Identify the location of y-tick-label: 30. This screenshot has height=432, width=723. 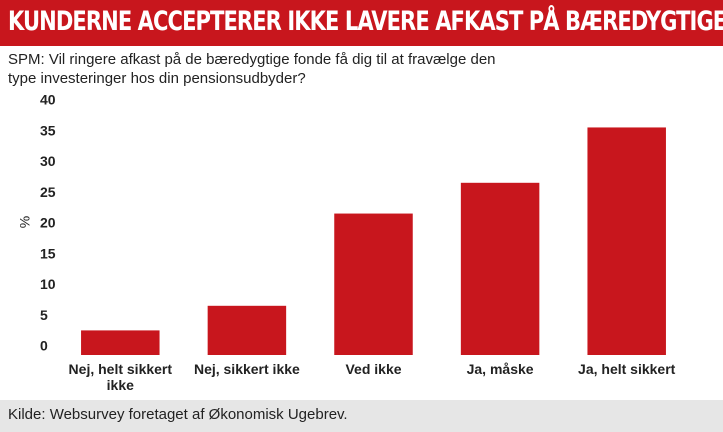
(48, 161).